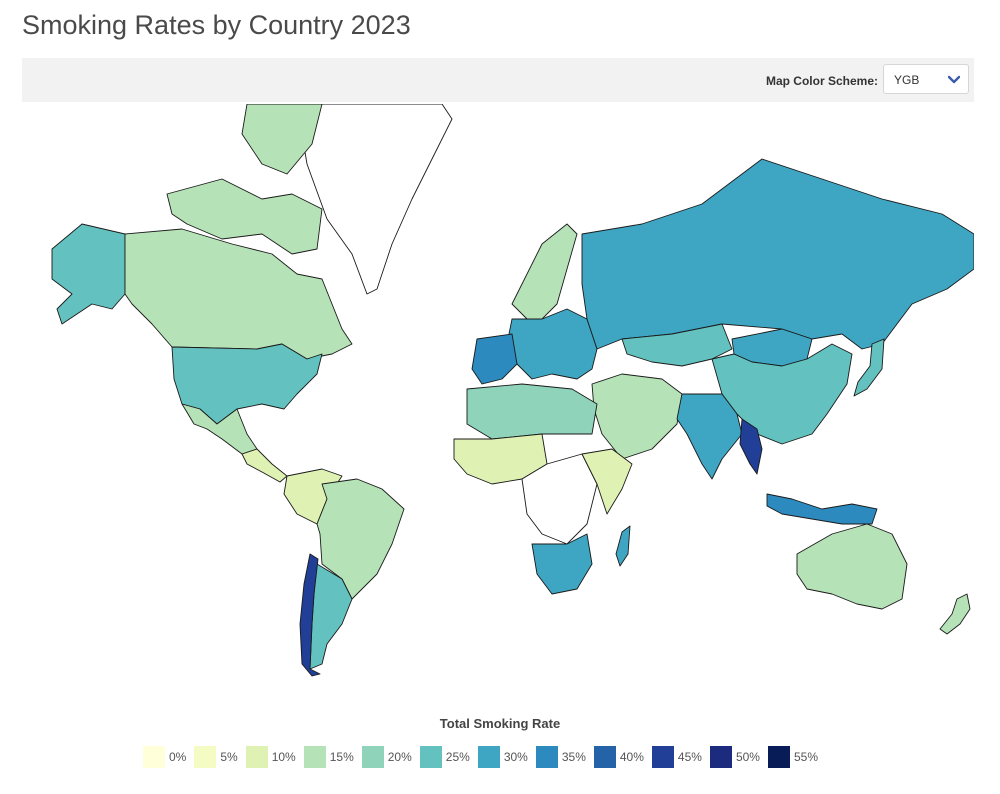  What do you see at coordinates (751, 446) in the screenshot?
I see `country-myanmar` at bounding box center [751, 446].